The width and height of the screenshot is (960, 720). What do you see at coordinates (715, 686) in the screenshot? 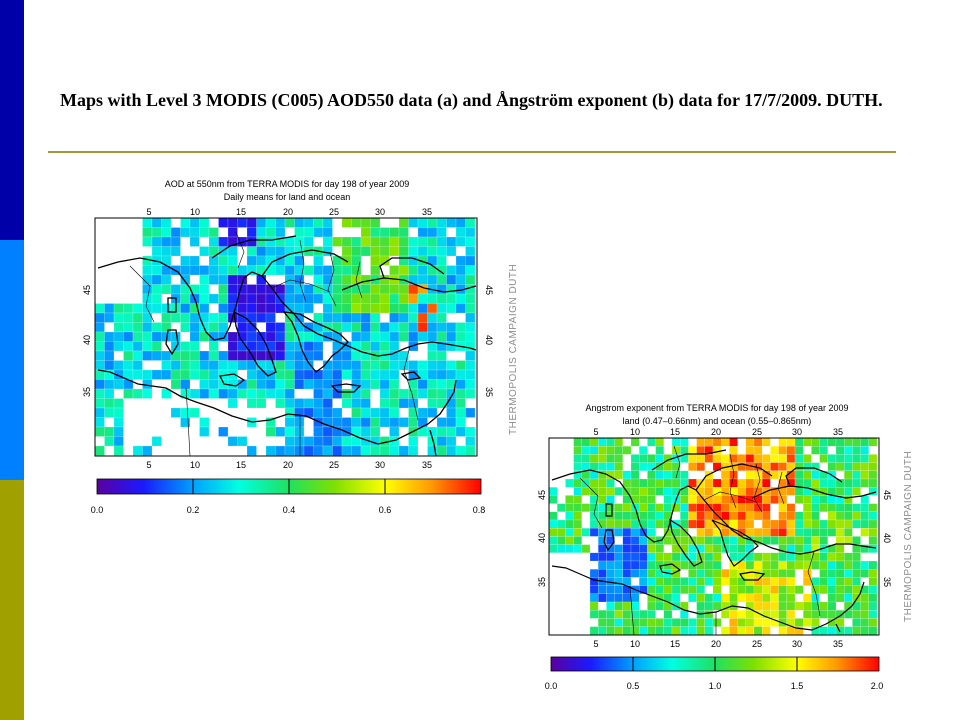
I see `colorbar-label: 1.0` at bounding box center [715, 686].